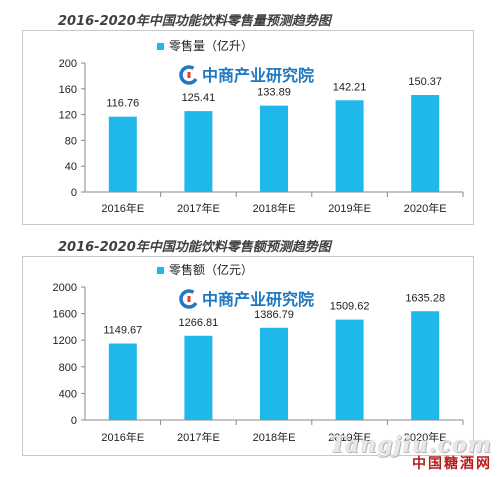 The image size is (500, 477). I want to click on y-tick-label: 200, so click(68, 64).